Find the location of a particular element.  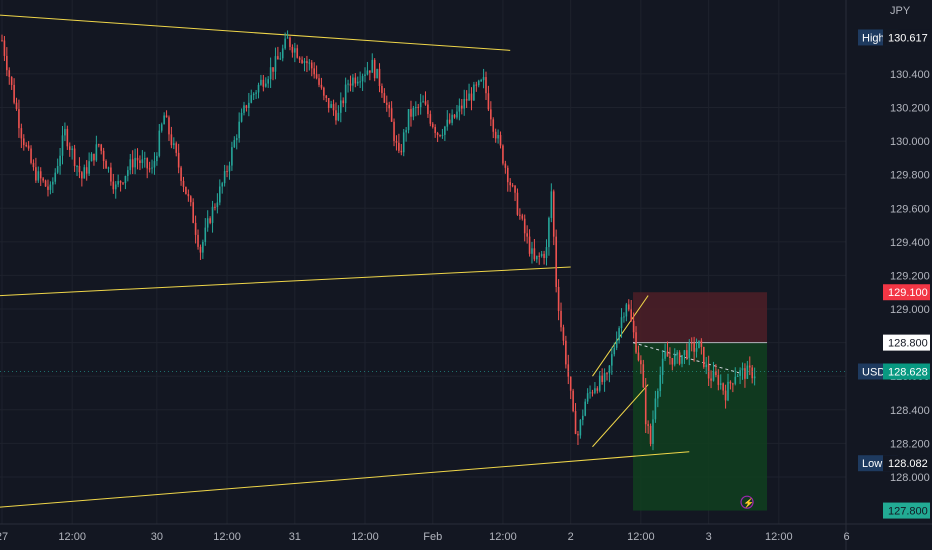

time-tick-label: 30 is located at coordinates (157, 537).